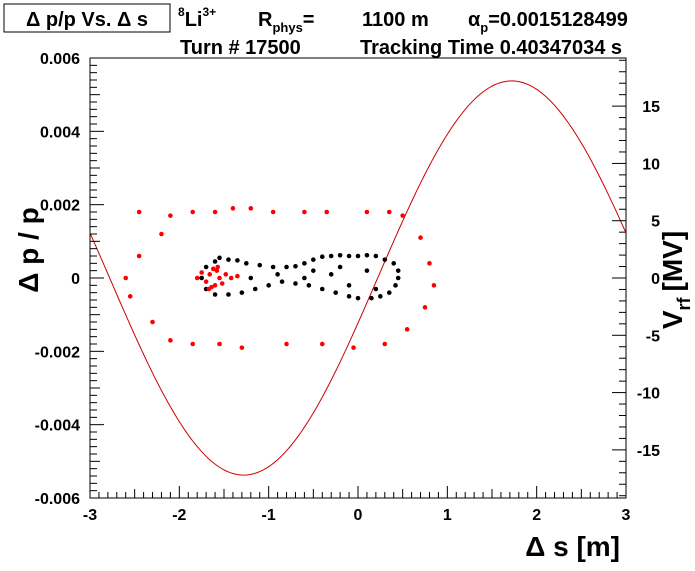 The width and height of the screenshot is (695, 571). I want to click on rphys-symbol: R, so click(265, 20).